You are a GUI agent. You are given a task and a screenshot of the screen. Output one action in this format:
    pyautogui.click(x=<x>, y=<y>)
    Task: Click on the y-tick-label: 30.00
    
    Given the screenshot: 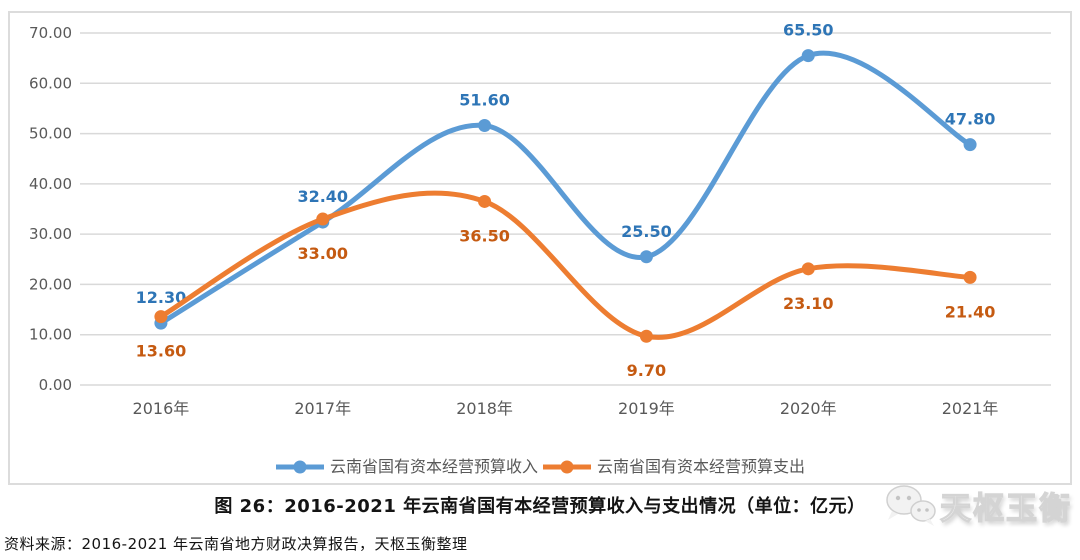 What is the action you would take?
    pyautogui.click(x=50, y=234)
    